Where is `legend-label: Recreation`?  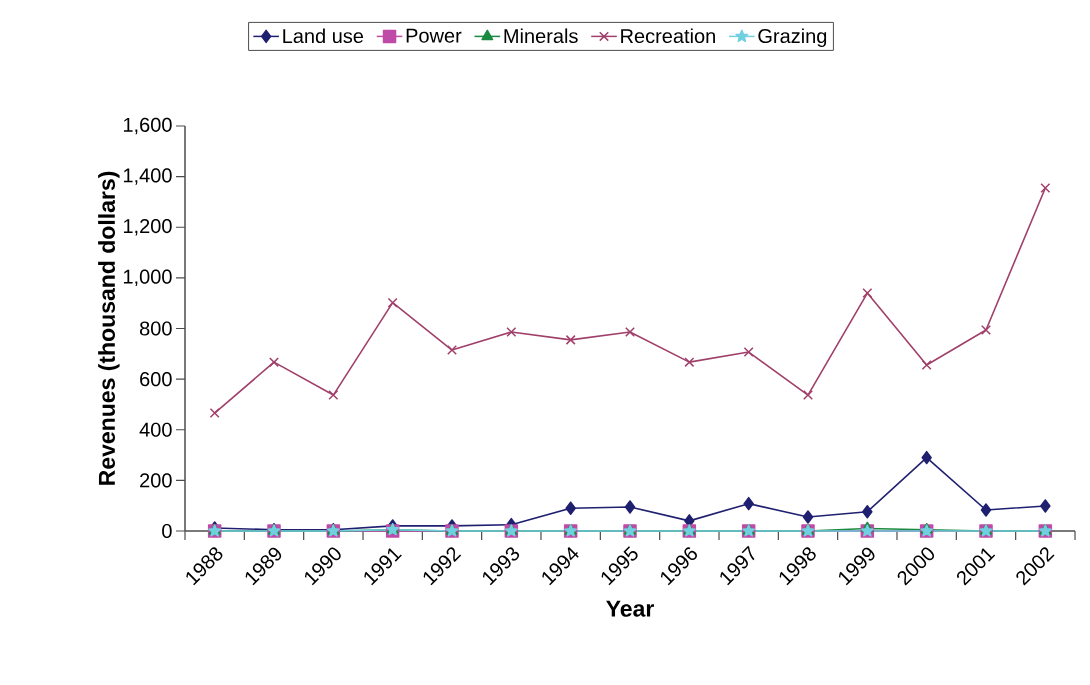
legend-label: Recreation is located at coordinates (668, 36).